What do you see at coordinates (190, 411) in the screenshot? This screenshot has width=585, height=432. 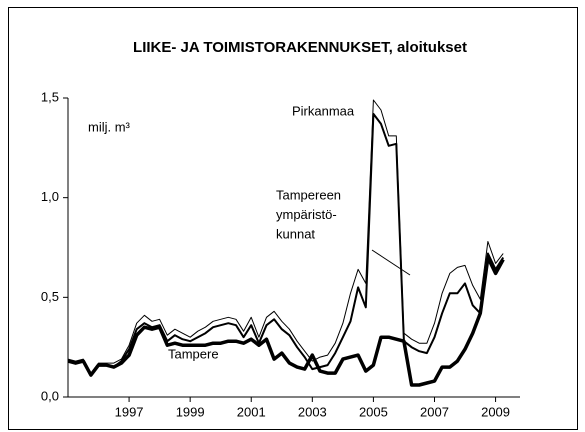 I see `x-tick-label: 1999` at bounding box center [190, 411].